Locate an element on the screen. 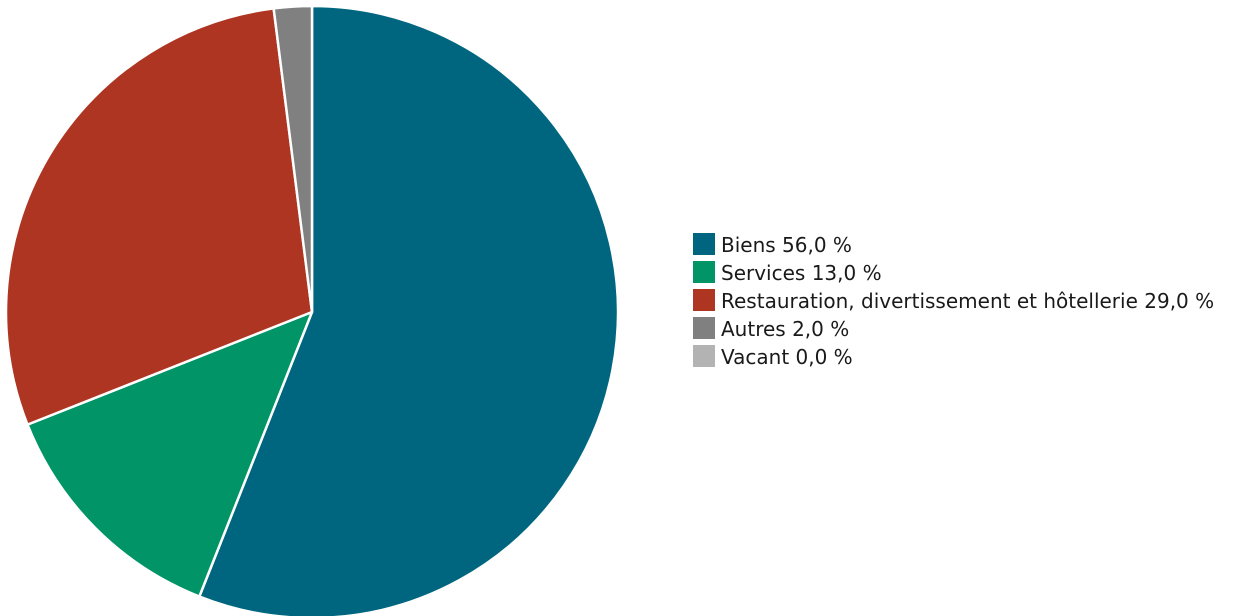  legend-label: Services 13,0 % is located at coordinates (801, 273).